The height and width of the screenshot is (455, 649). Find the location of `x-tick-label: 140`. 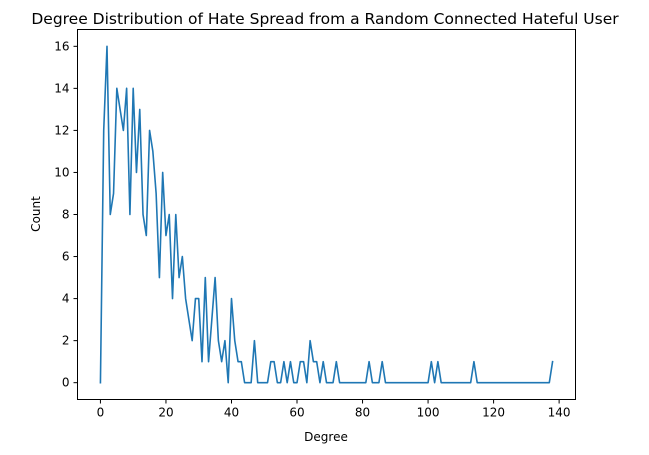

x-tick-label: 140 is located at coordinates (559, 413).